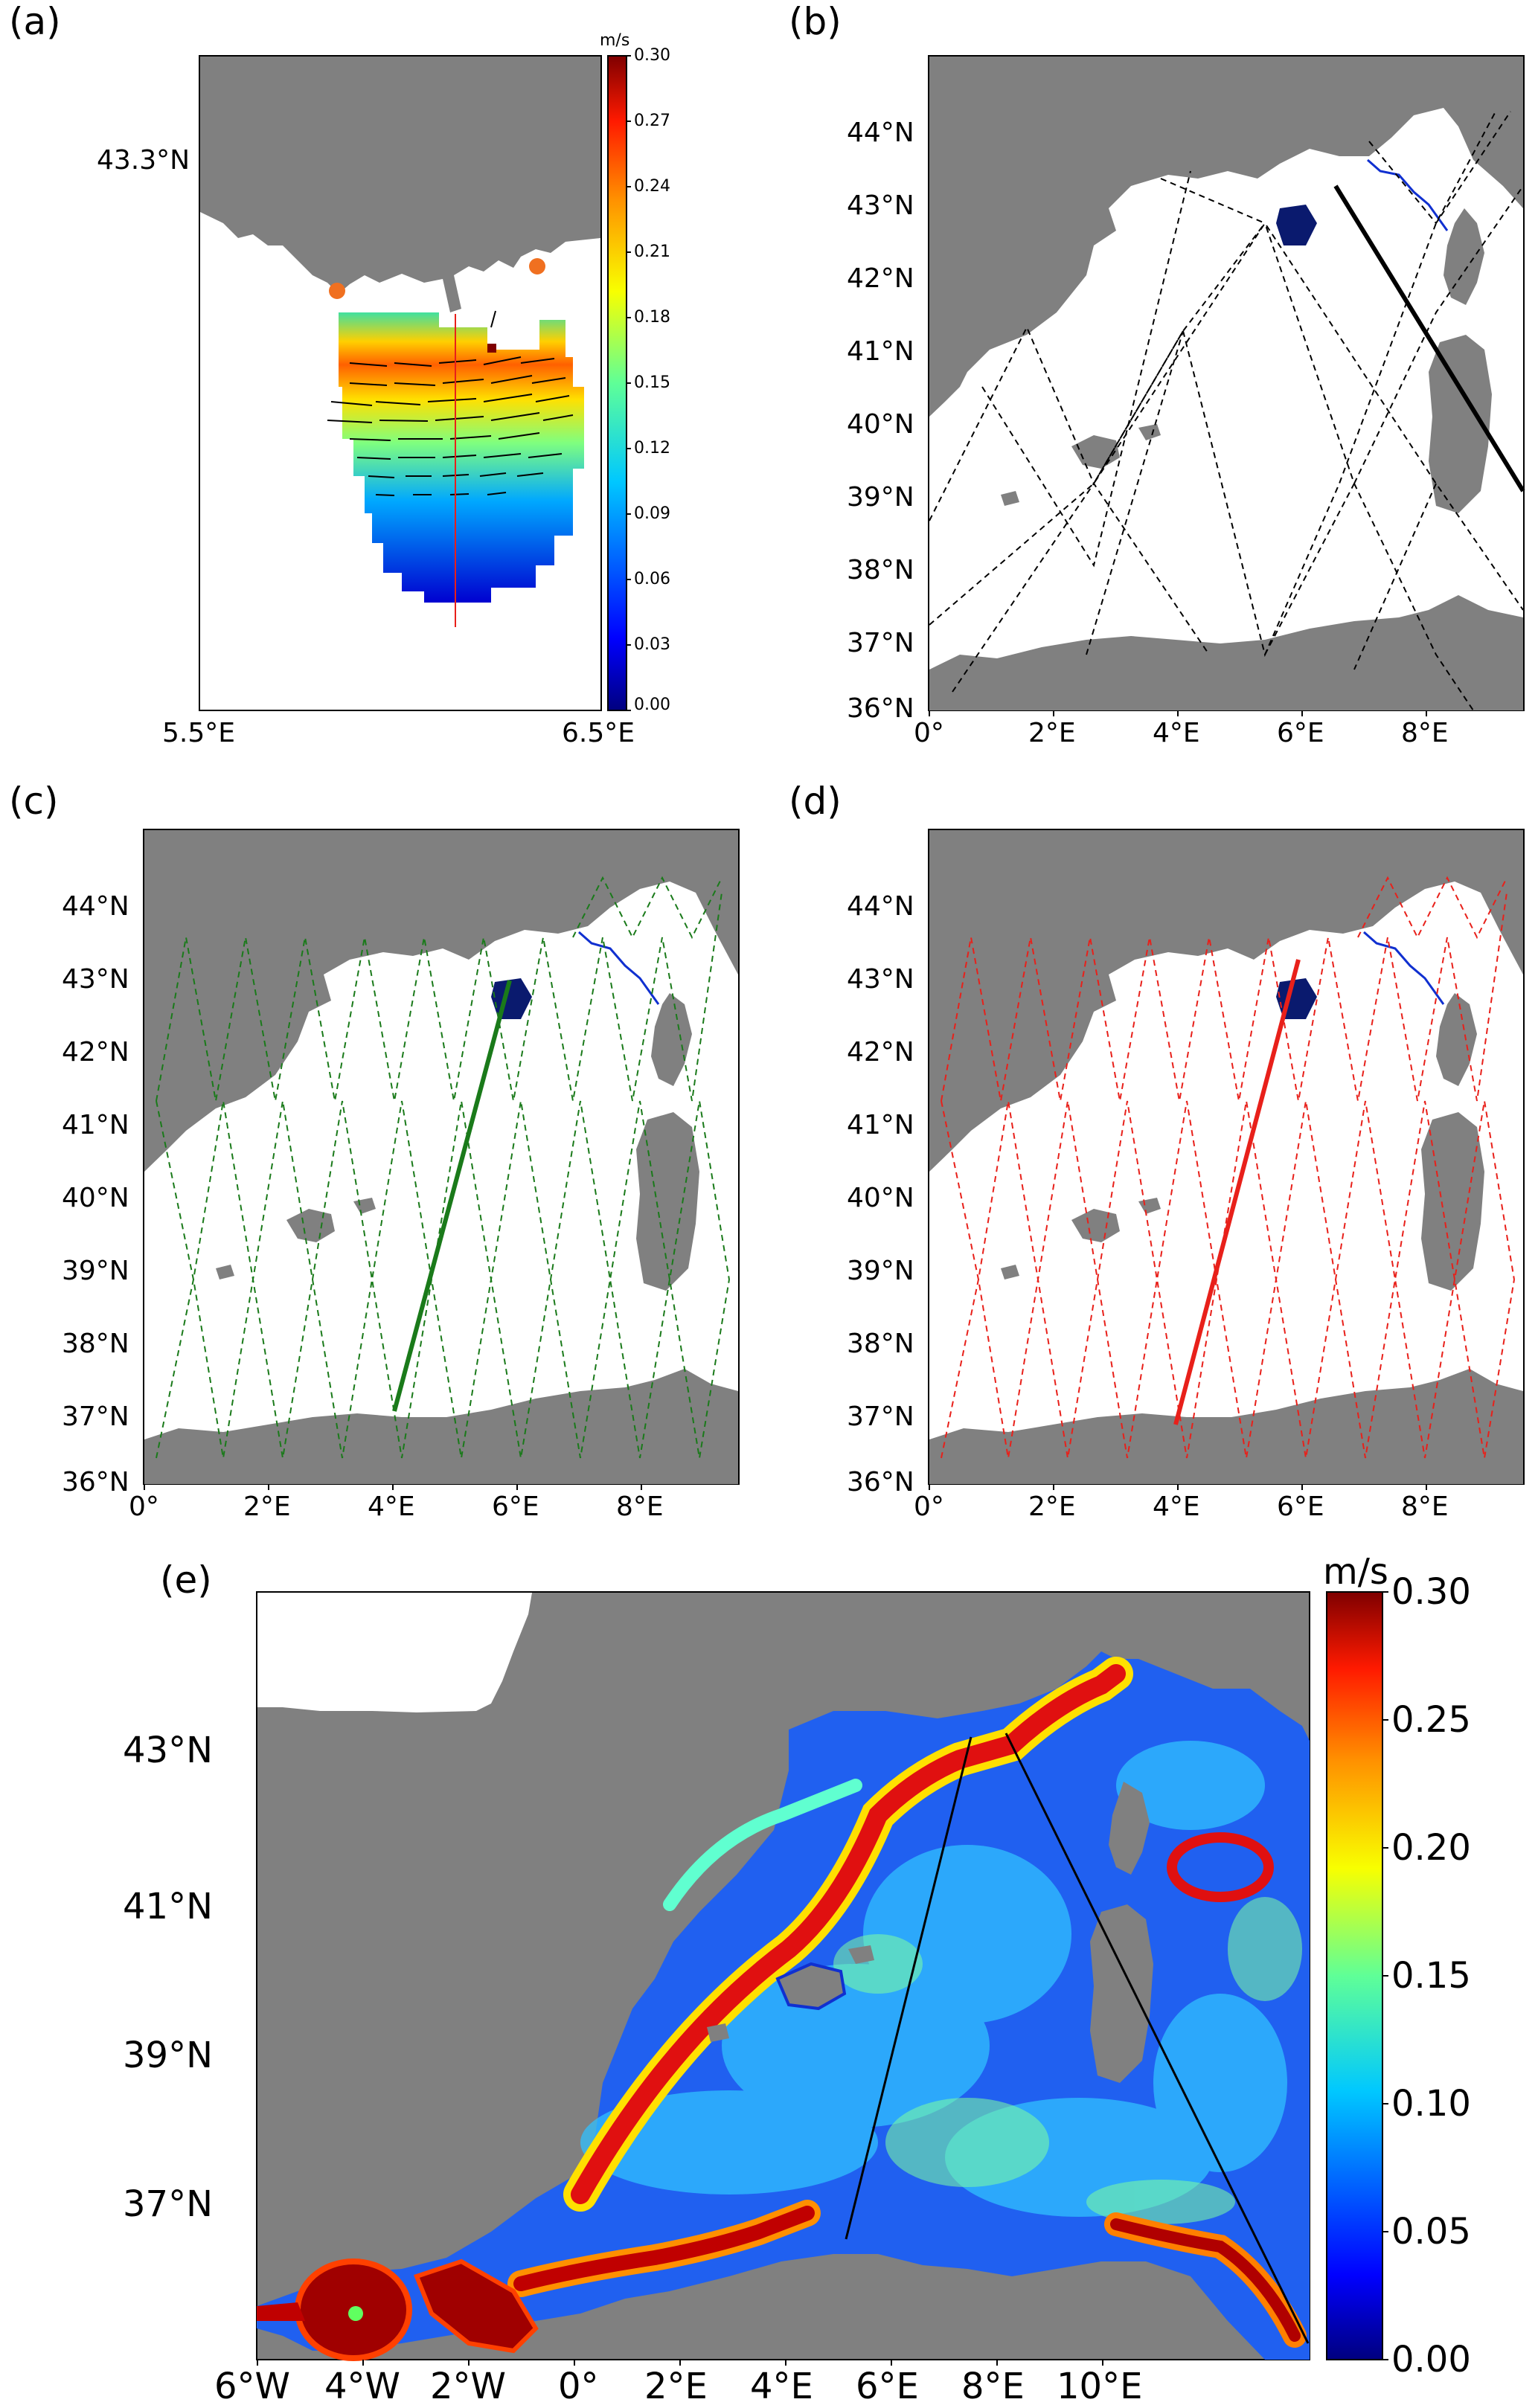 Image resolution: width=1538 pixels, height=2408 pixels. Describe the element at coordinates (578, 2386) in the screenshot. I see `panel-e-lon-label-3: 0°` at that location.